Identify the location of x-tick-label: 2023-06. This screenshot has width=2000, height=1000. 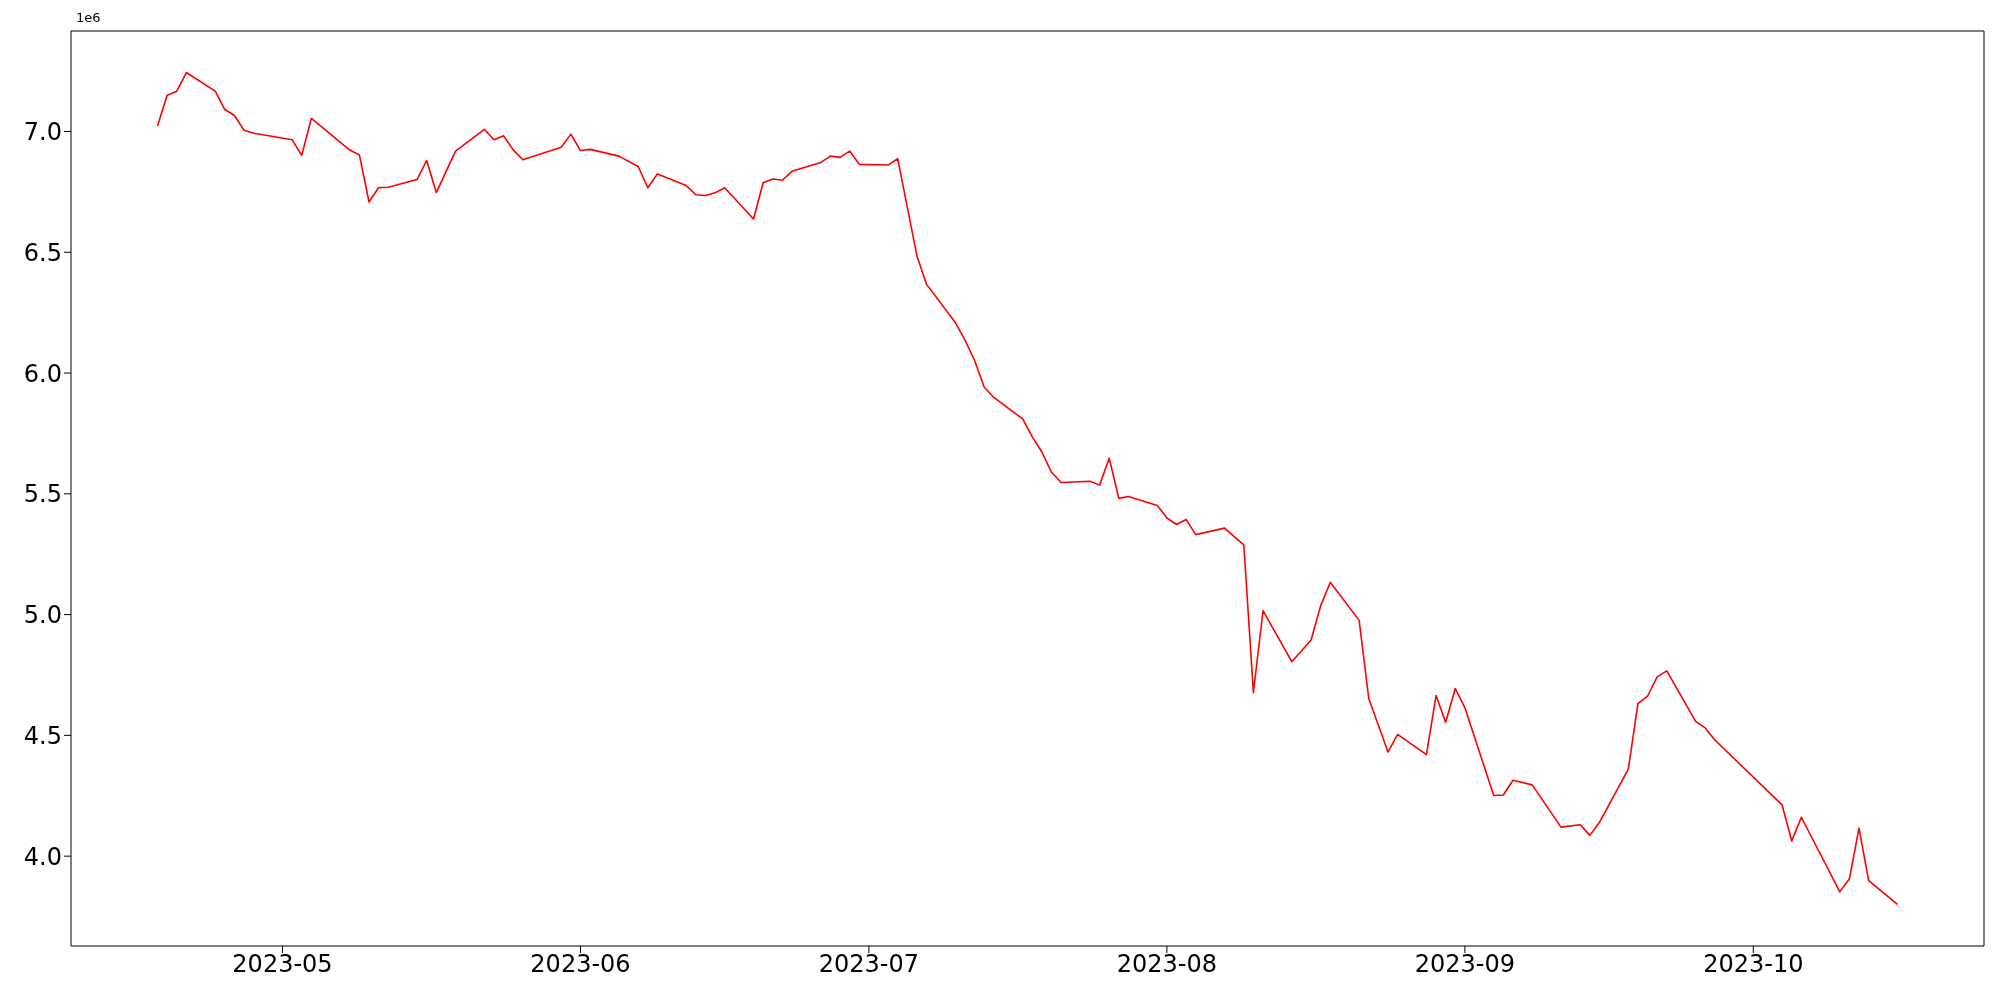
(580, 964).